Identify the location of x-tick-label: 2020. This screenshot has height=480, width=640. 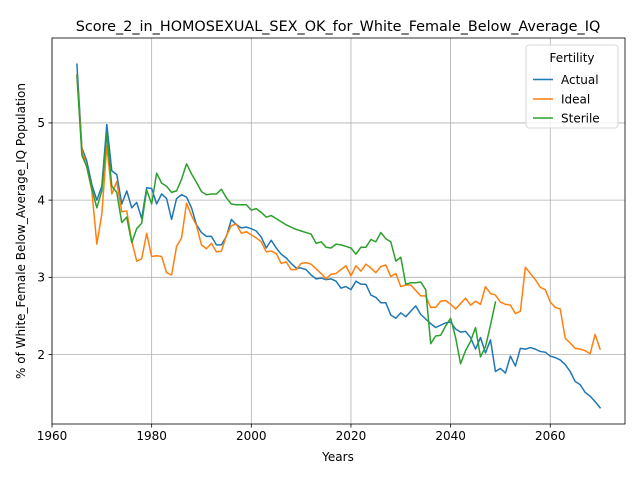
(351, 436).